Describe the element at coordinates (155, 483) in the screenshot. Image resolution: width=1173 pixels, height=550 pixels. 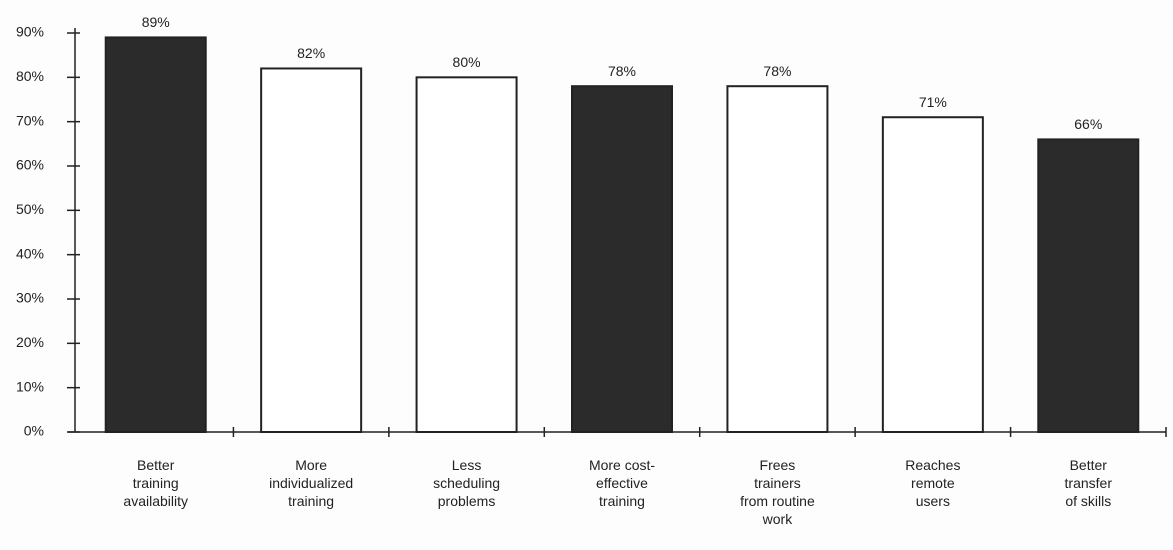
I see `x-tick-label: Better training availability` at that location.